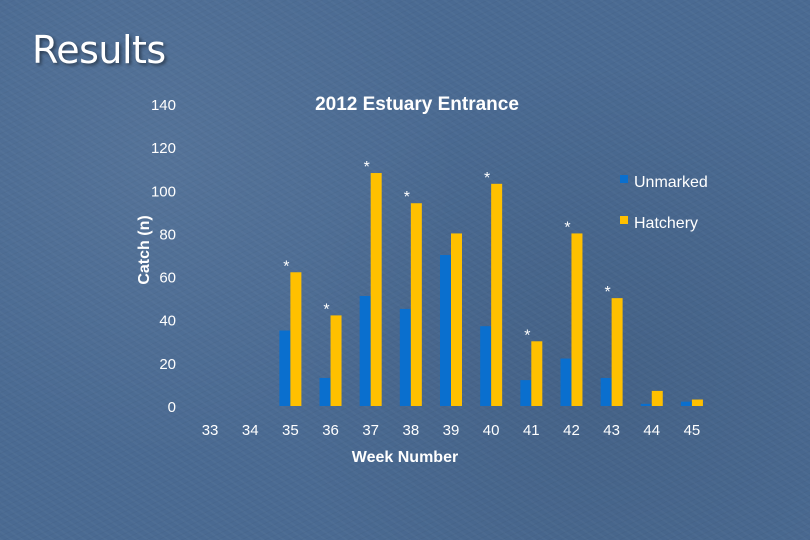 The width and height of the screenshot is (810, 540). What do you see at coordinates (491, 430) in the screenshot?
I see `x-tick-label: 40` at bounding box center [491, 430].